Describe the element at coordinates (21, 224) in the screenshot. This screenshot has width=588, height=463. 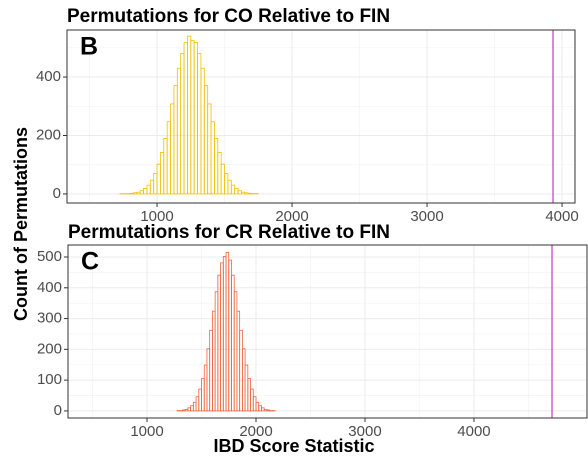
I see `y-axis-label: Count of Permutations` at that location.